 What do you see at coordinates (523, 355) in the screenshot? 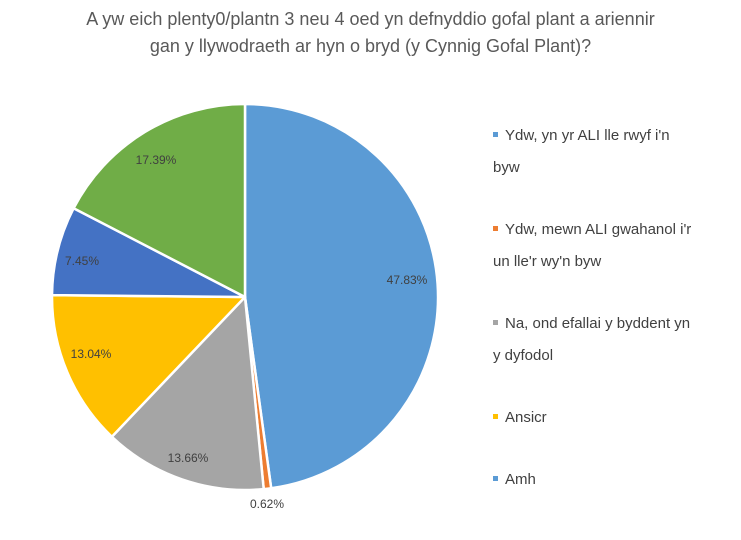
I see `legend-text-3-2: y dyfodol` at bounding box center [523, 355].